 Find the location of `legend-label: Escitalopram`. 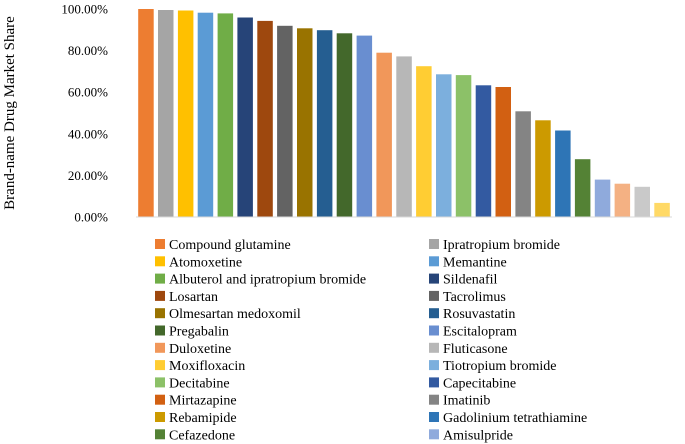

legend-label: Escitalopram is located at coordinates (480, 332).